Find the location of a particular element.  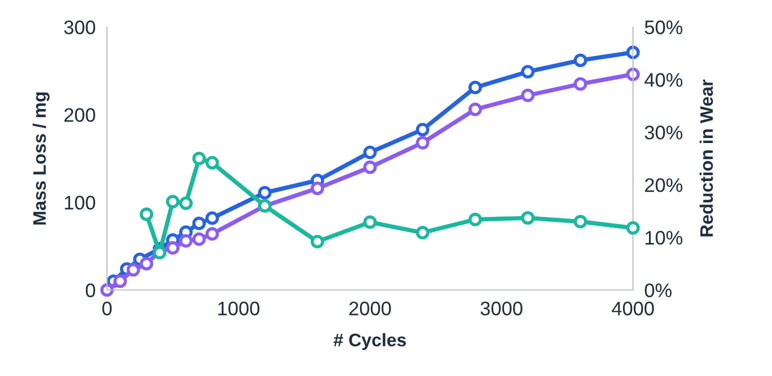

x-tick-label: 4000 is located at coordinates (633, 309).